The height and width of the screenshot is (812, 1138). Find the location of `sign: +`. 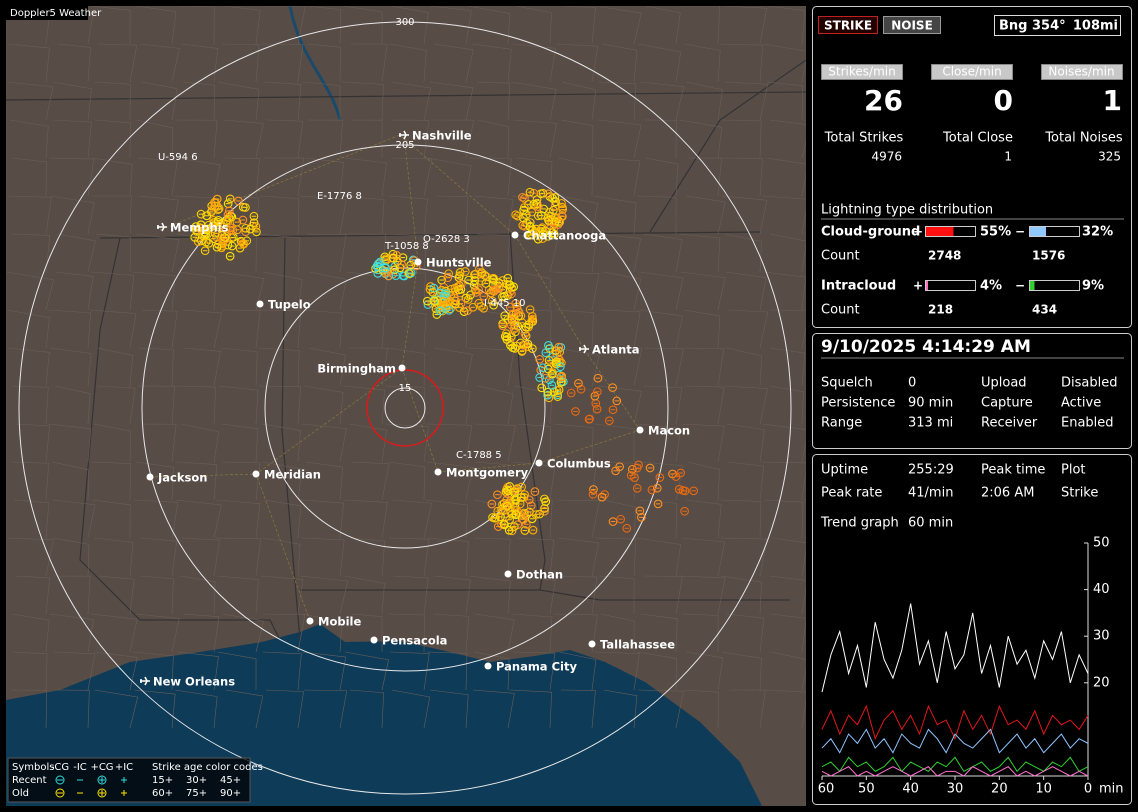

sign: + is located at coordinates (918, 232).